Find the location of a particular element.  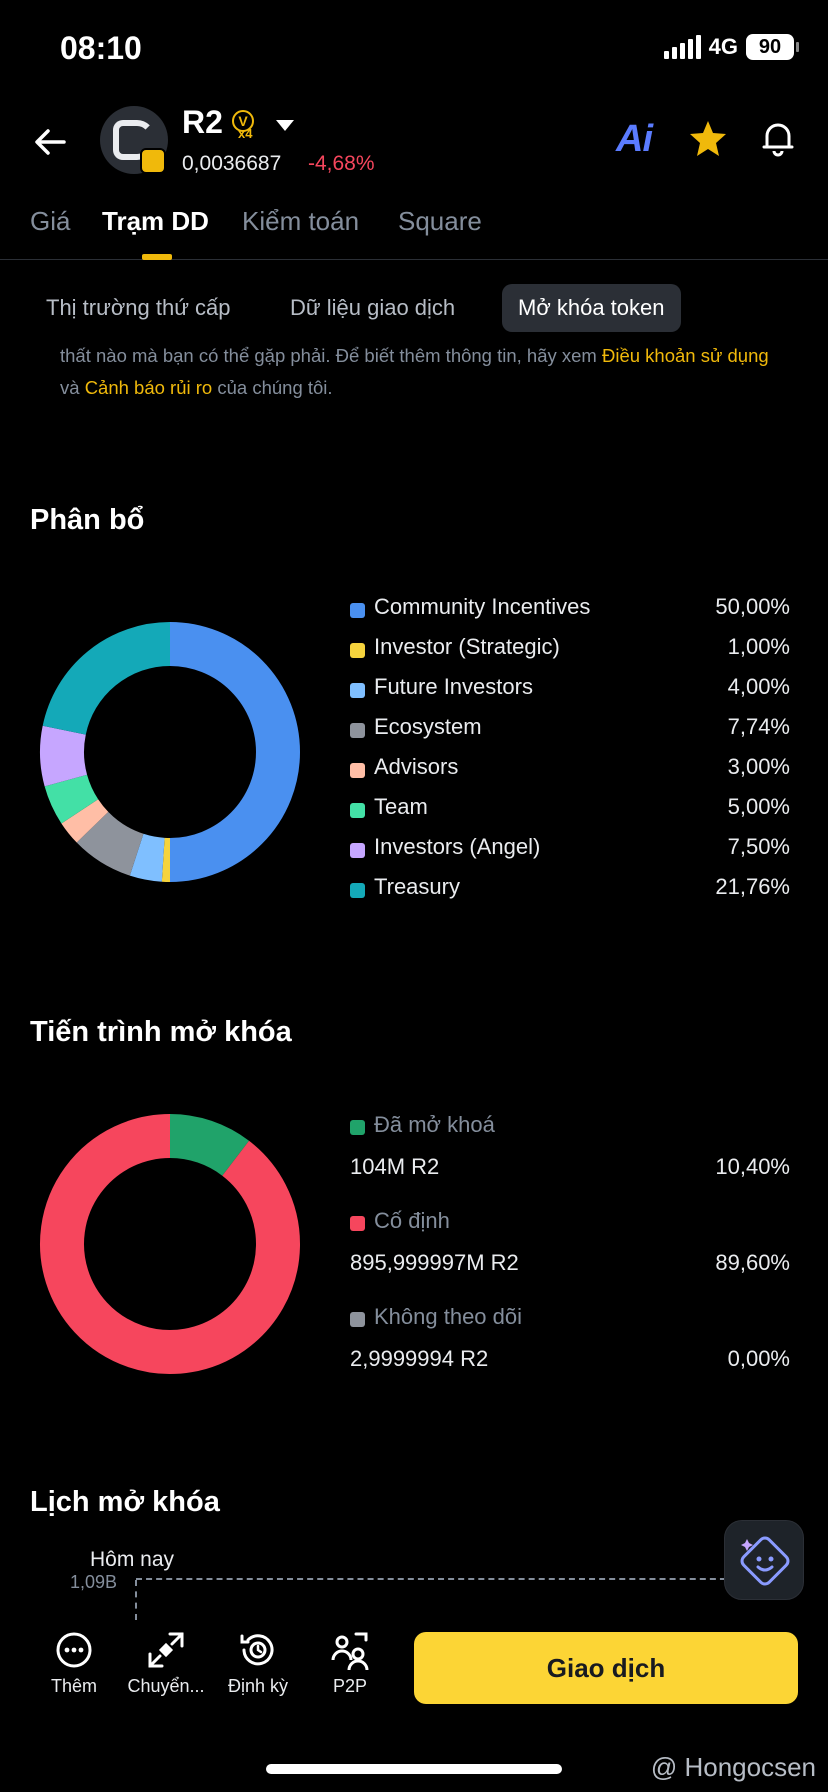

token-dropdown-icon is located at coordinates (285, 125).